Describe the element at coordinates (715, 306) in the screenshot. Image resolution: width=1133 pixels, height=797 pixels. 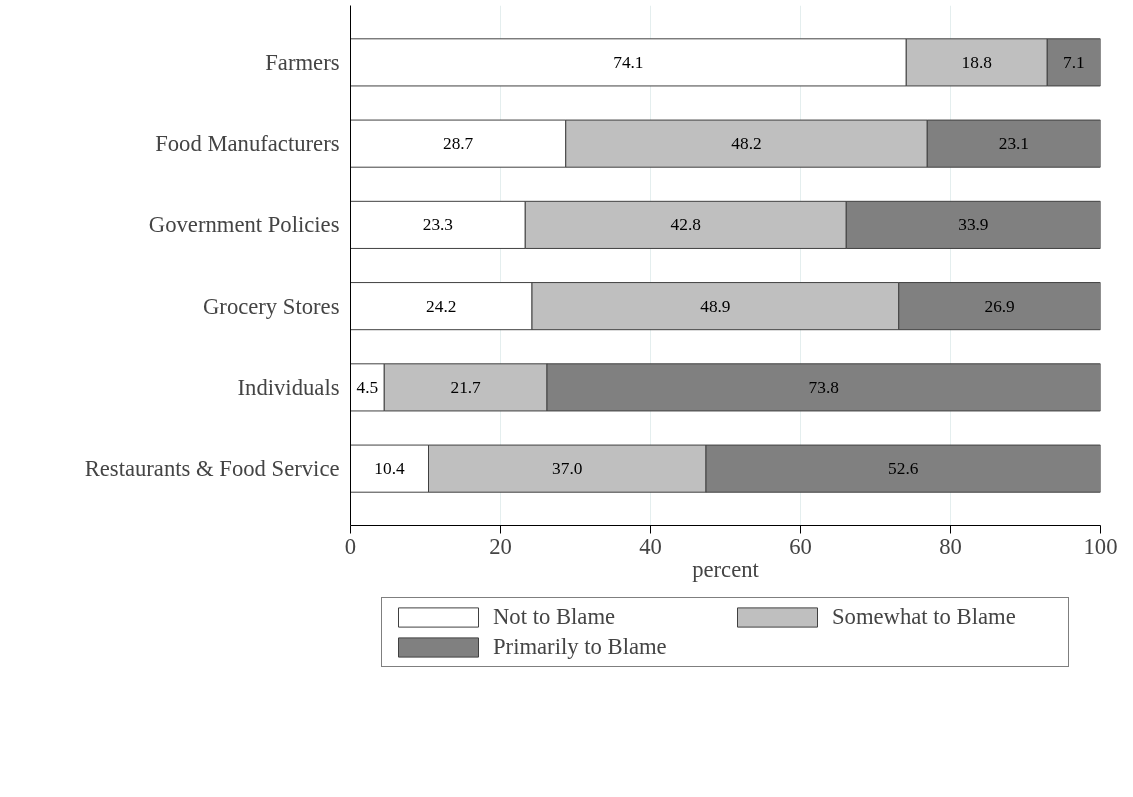
I see `data-label: 48.9` at that location.